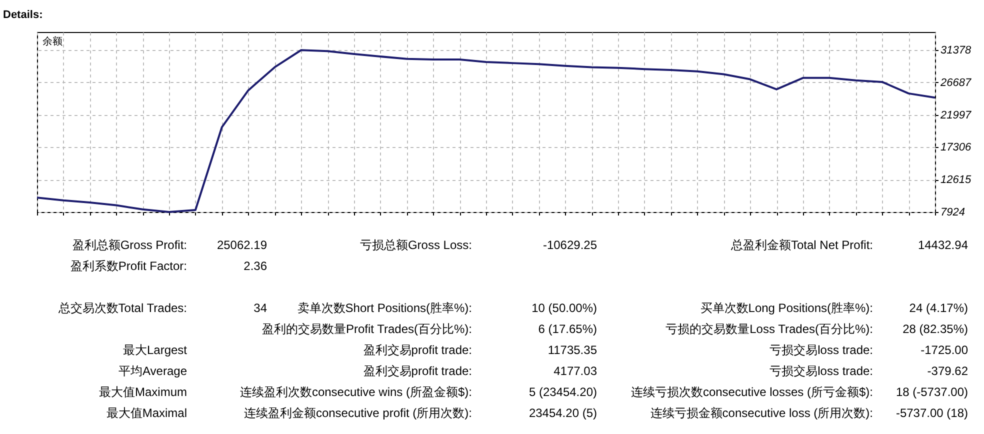  I want to click on text: 卖单次数Short Positions(胜率%):, so click(384, 308).